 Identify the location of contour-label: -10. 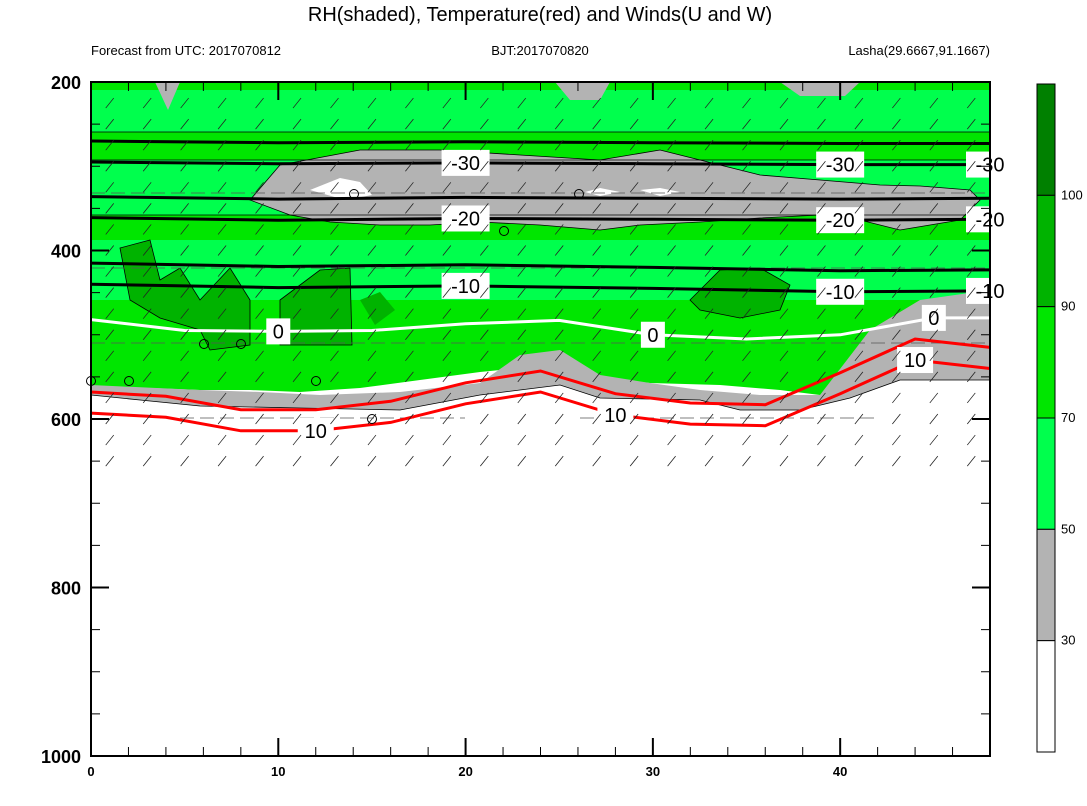
(465, 285).